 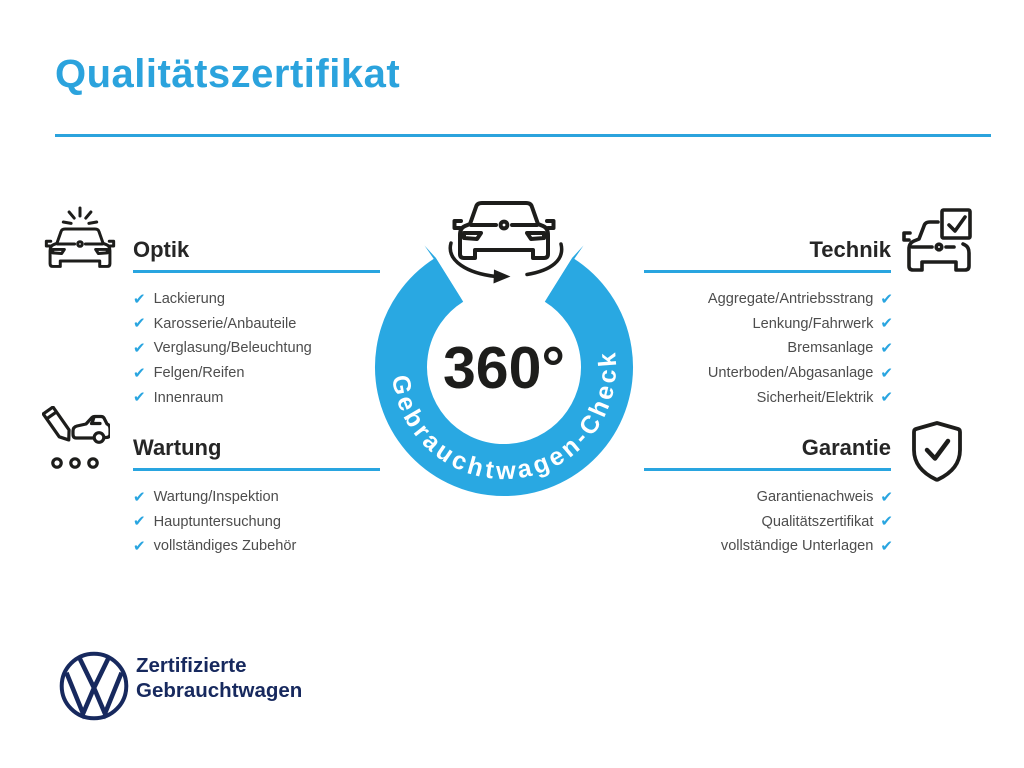 I want to click on checklist-item-label: Innenraum, so click(x=188, y=397).